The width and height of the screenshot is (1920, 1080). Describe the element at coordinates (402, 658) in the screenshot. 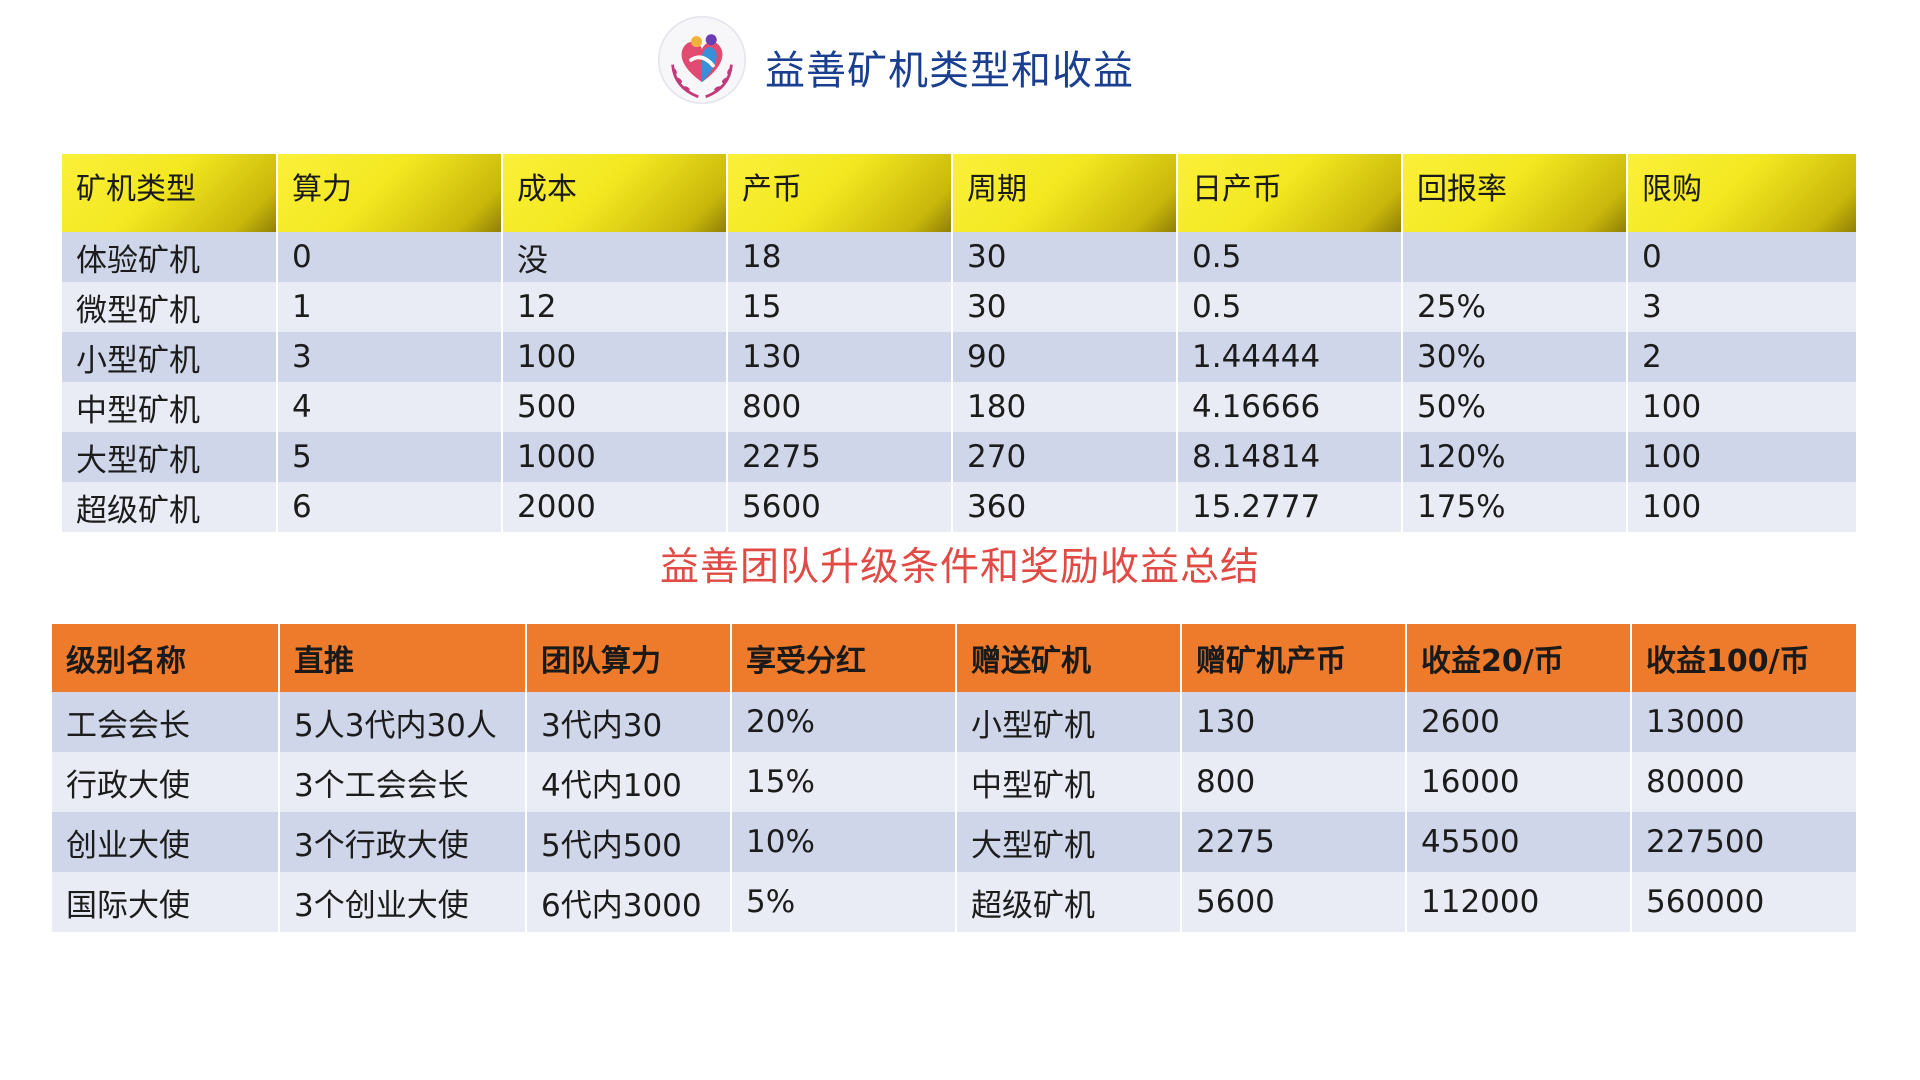

I see `level-header-cell: 直推` at that location.